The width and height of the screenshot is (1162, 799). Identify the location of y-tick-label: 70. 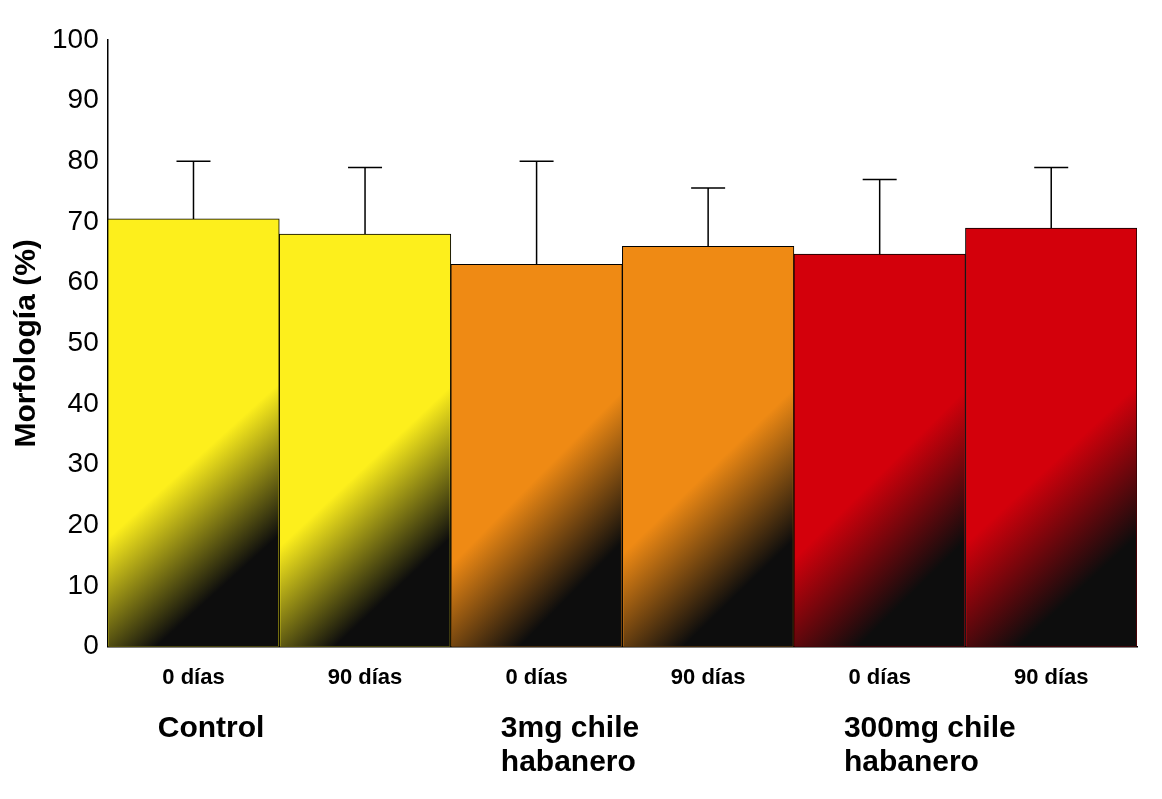
(83, 220).